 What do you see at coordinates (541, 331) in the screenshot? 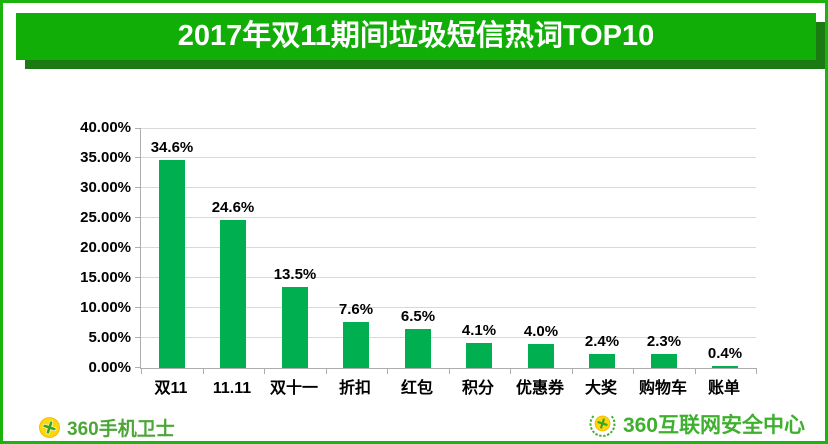
I see `bar-value-label: 4.0%` at bounding box center [541, 331].